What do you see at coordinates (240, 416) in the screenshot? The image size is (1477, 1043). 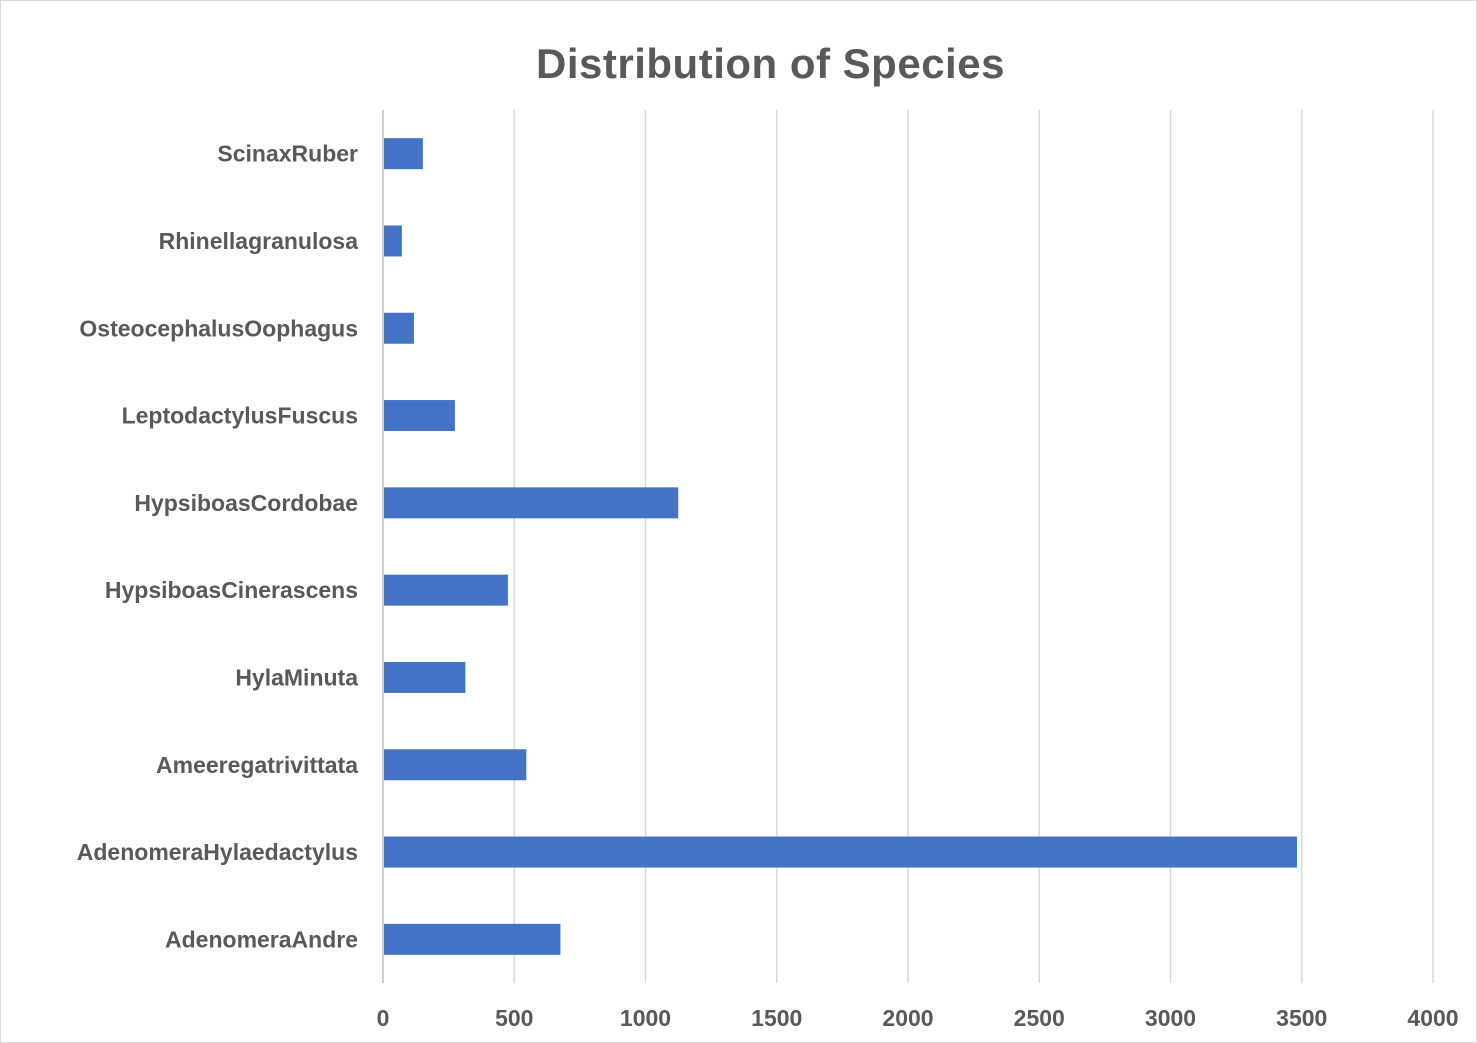 I see `category-label: LeptodactylusFuscus` at bounding box center [240, 416].